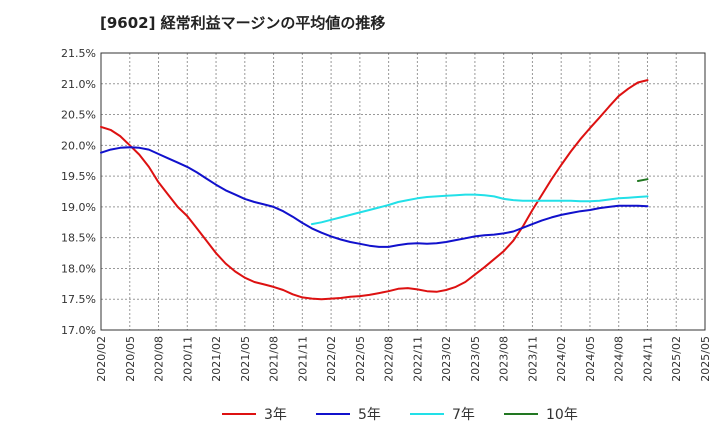  I want to click on legend-label: 3年, so click(275, 415).